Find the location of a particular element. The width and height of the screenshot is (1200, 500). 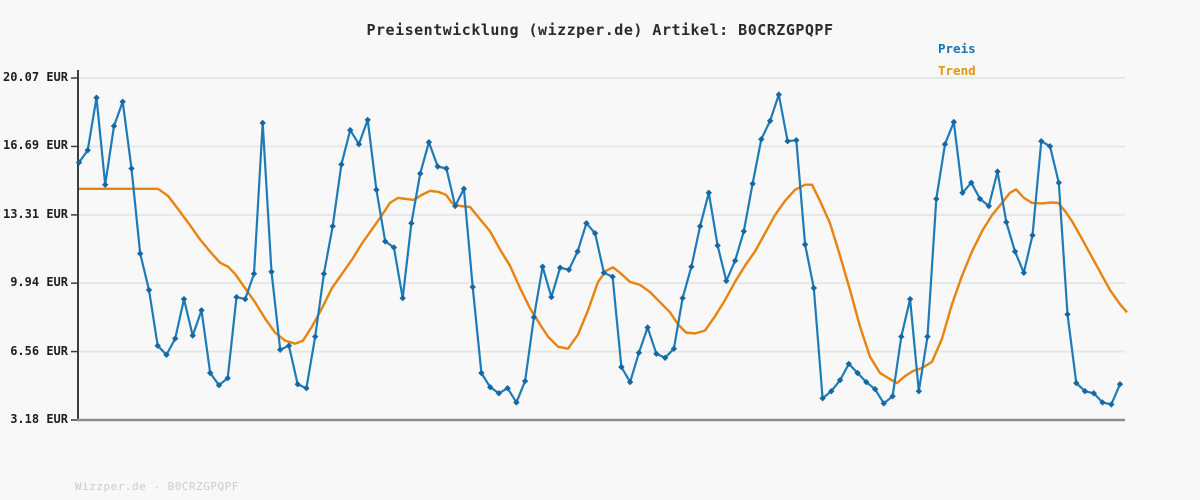

axis-tick-marks is located at coordinates (74, 249).